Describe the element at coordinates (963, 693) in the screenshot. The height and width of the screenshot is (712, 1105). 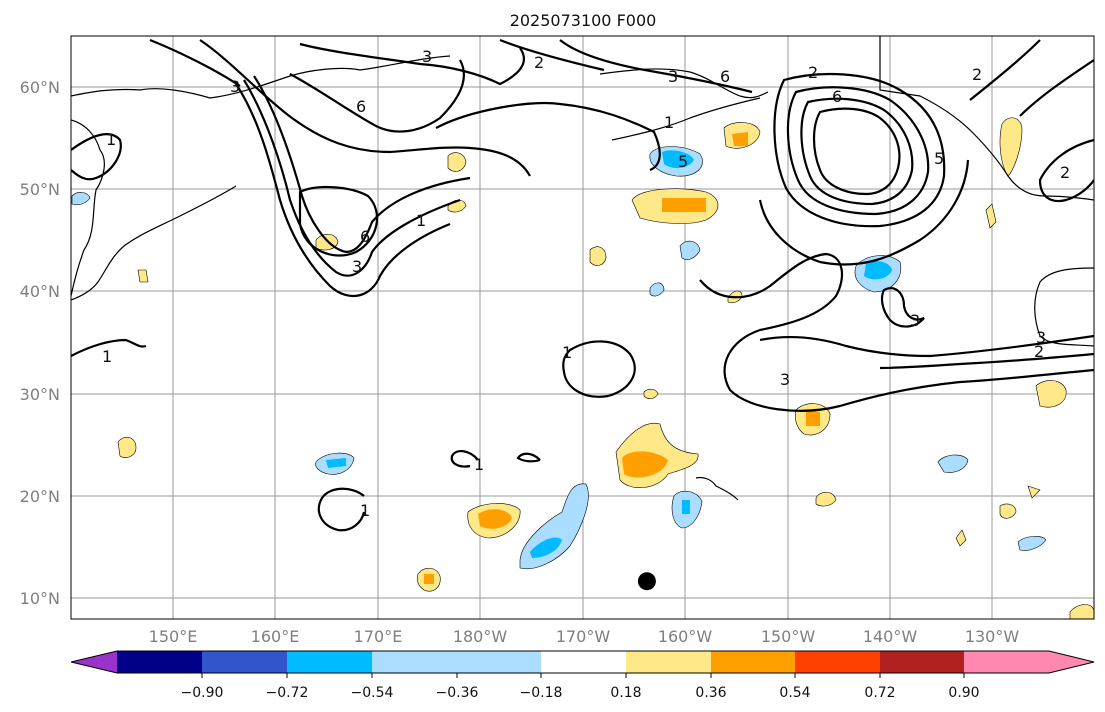
I see `colorbar-tick-label: 0.90` at that location.